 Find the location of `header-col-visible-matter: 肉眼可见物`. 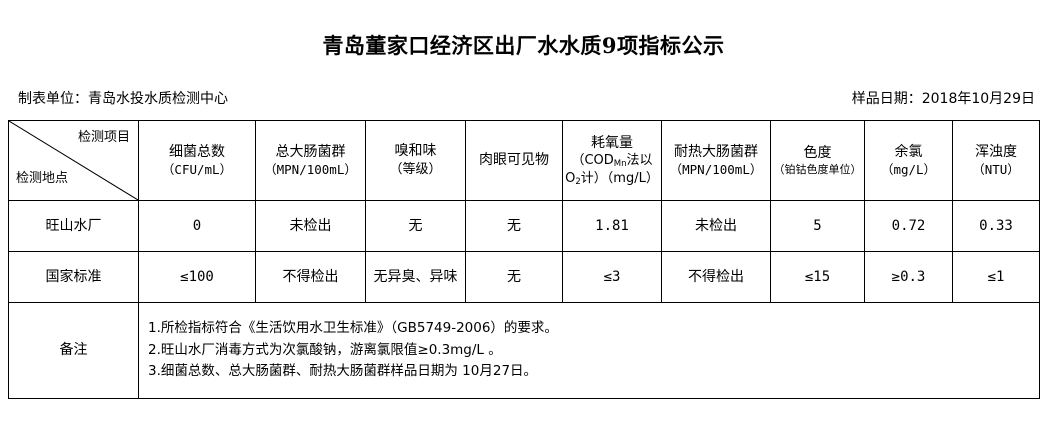

header-col-visible-matter: 肉眼可见物 is located at coordinates (514, 160).